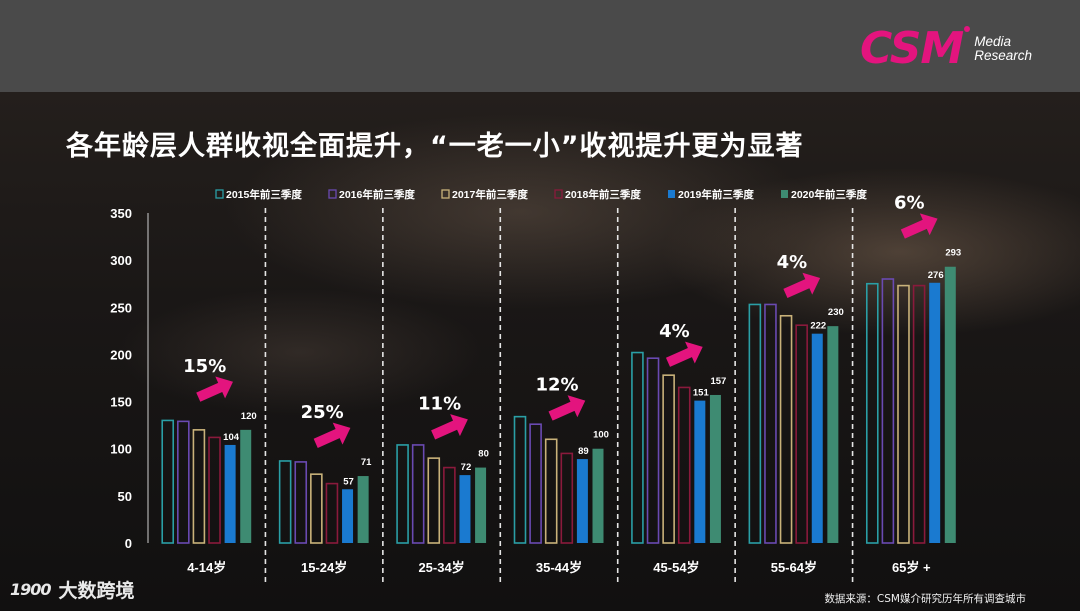 This screenshot has height=611, width=1080. What do you see at coordinates (911, 567) in the screenshot?
I see `x-category-label: 65岁 +` at bounding box center [911, 567].